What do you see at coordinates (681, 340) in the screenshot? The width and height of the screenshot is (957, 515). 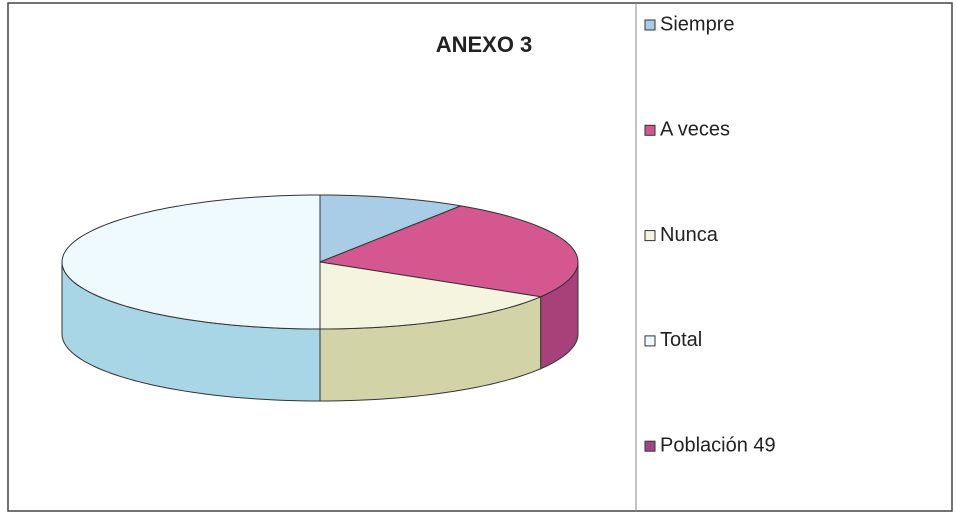 I see `legend-label: Total` at bounding box center [681, 340].